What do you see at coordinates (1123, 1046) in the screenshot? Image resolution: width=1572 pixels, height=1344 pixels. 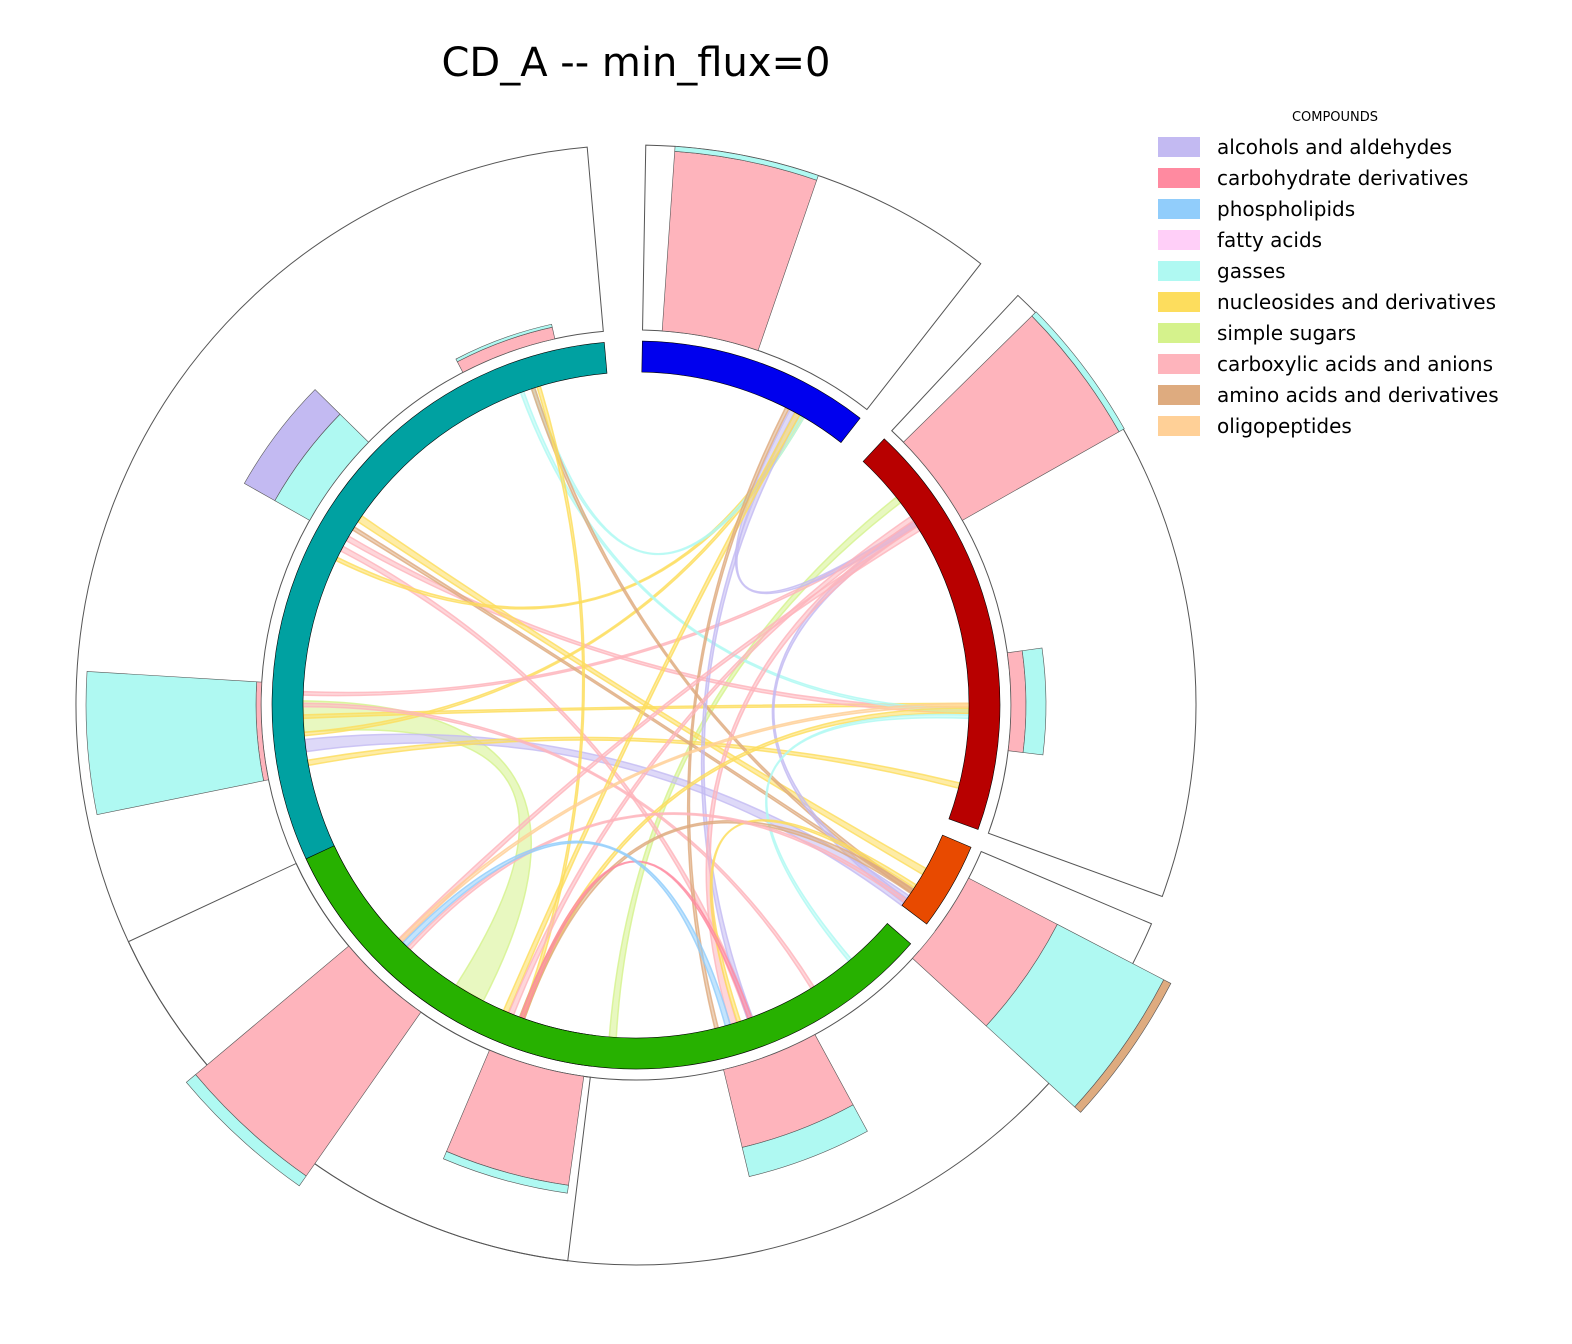 I see `outer-bar-3-segment` at bounding box center [1123, 1046].